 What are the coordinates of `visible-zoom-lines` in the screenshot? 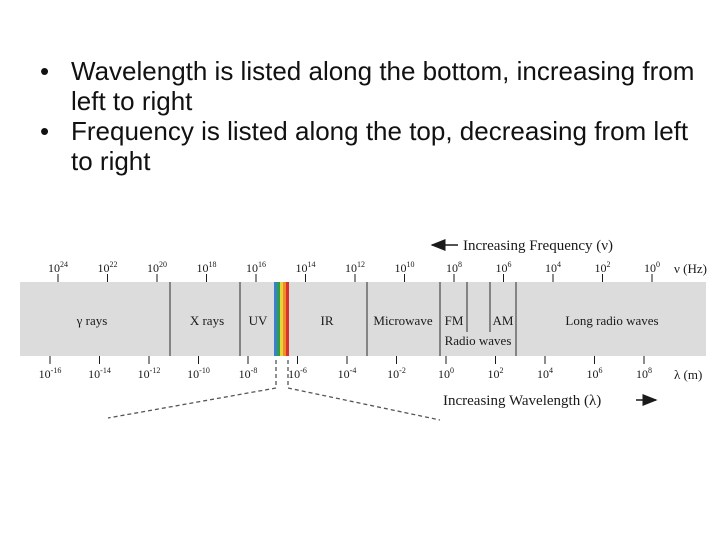 It's located at (274, 390).